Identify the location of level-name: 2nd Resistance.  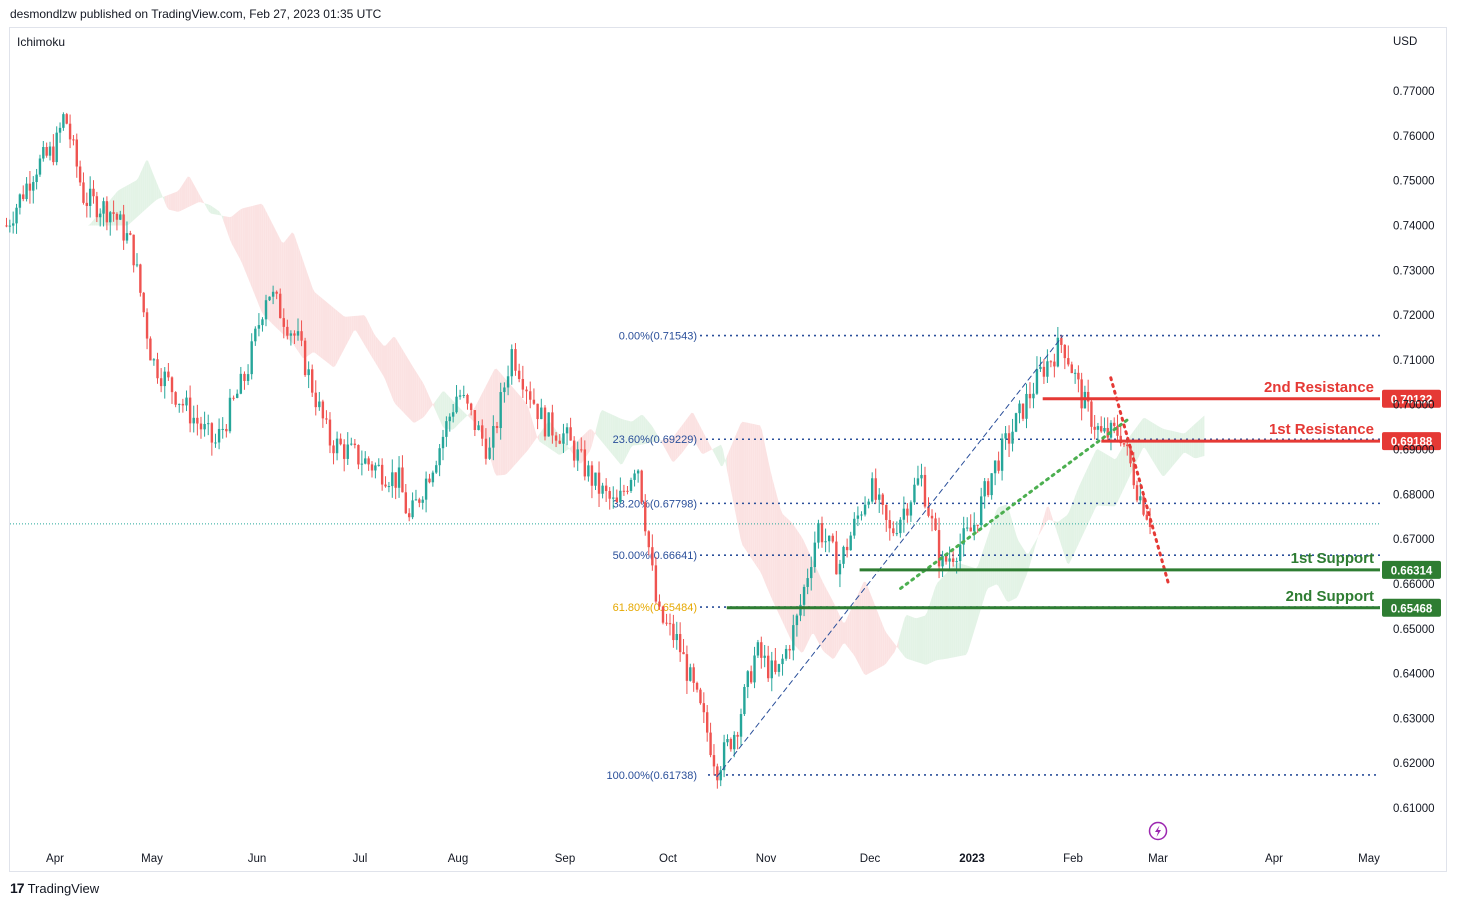
(1319, 387).